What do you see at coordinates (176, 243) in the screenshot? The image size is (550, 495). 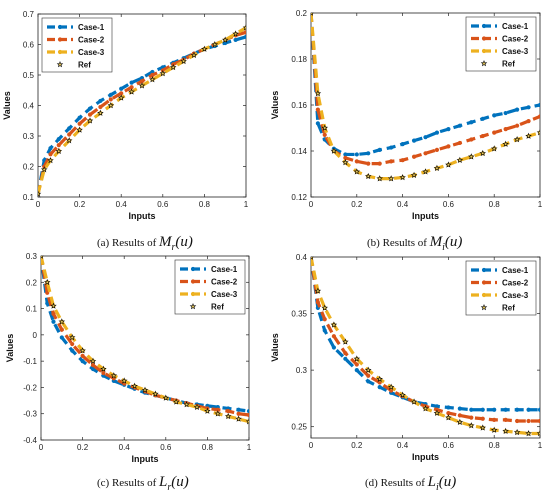 I see `caption-a-symbol: Mr(u)` at bounding box center [176, 243].